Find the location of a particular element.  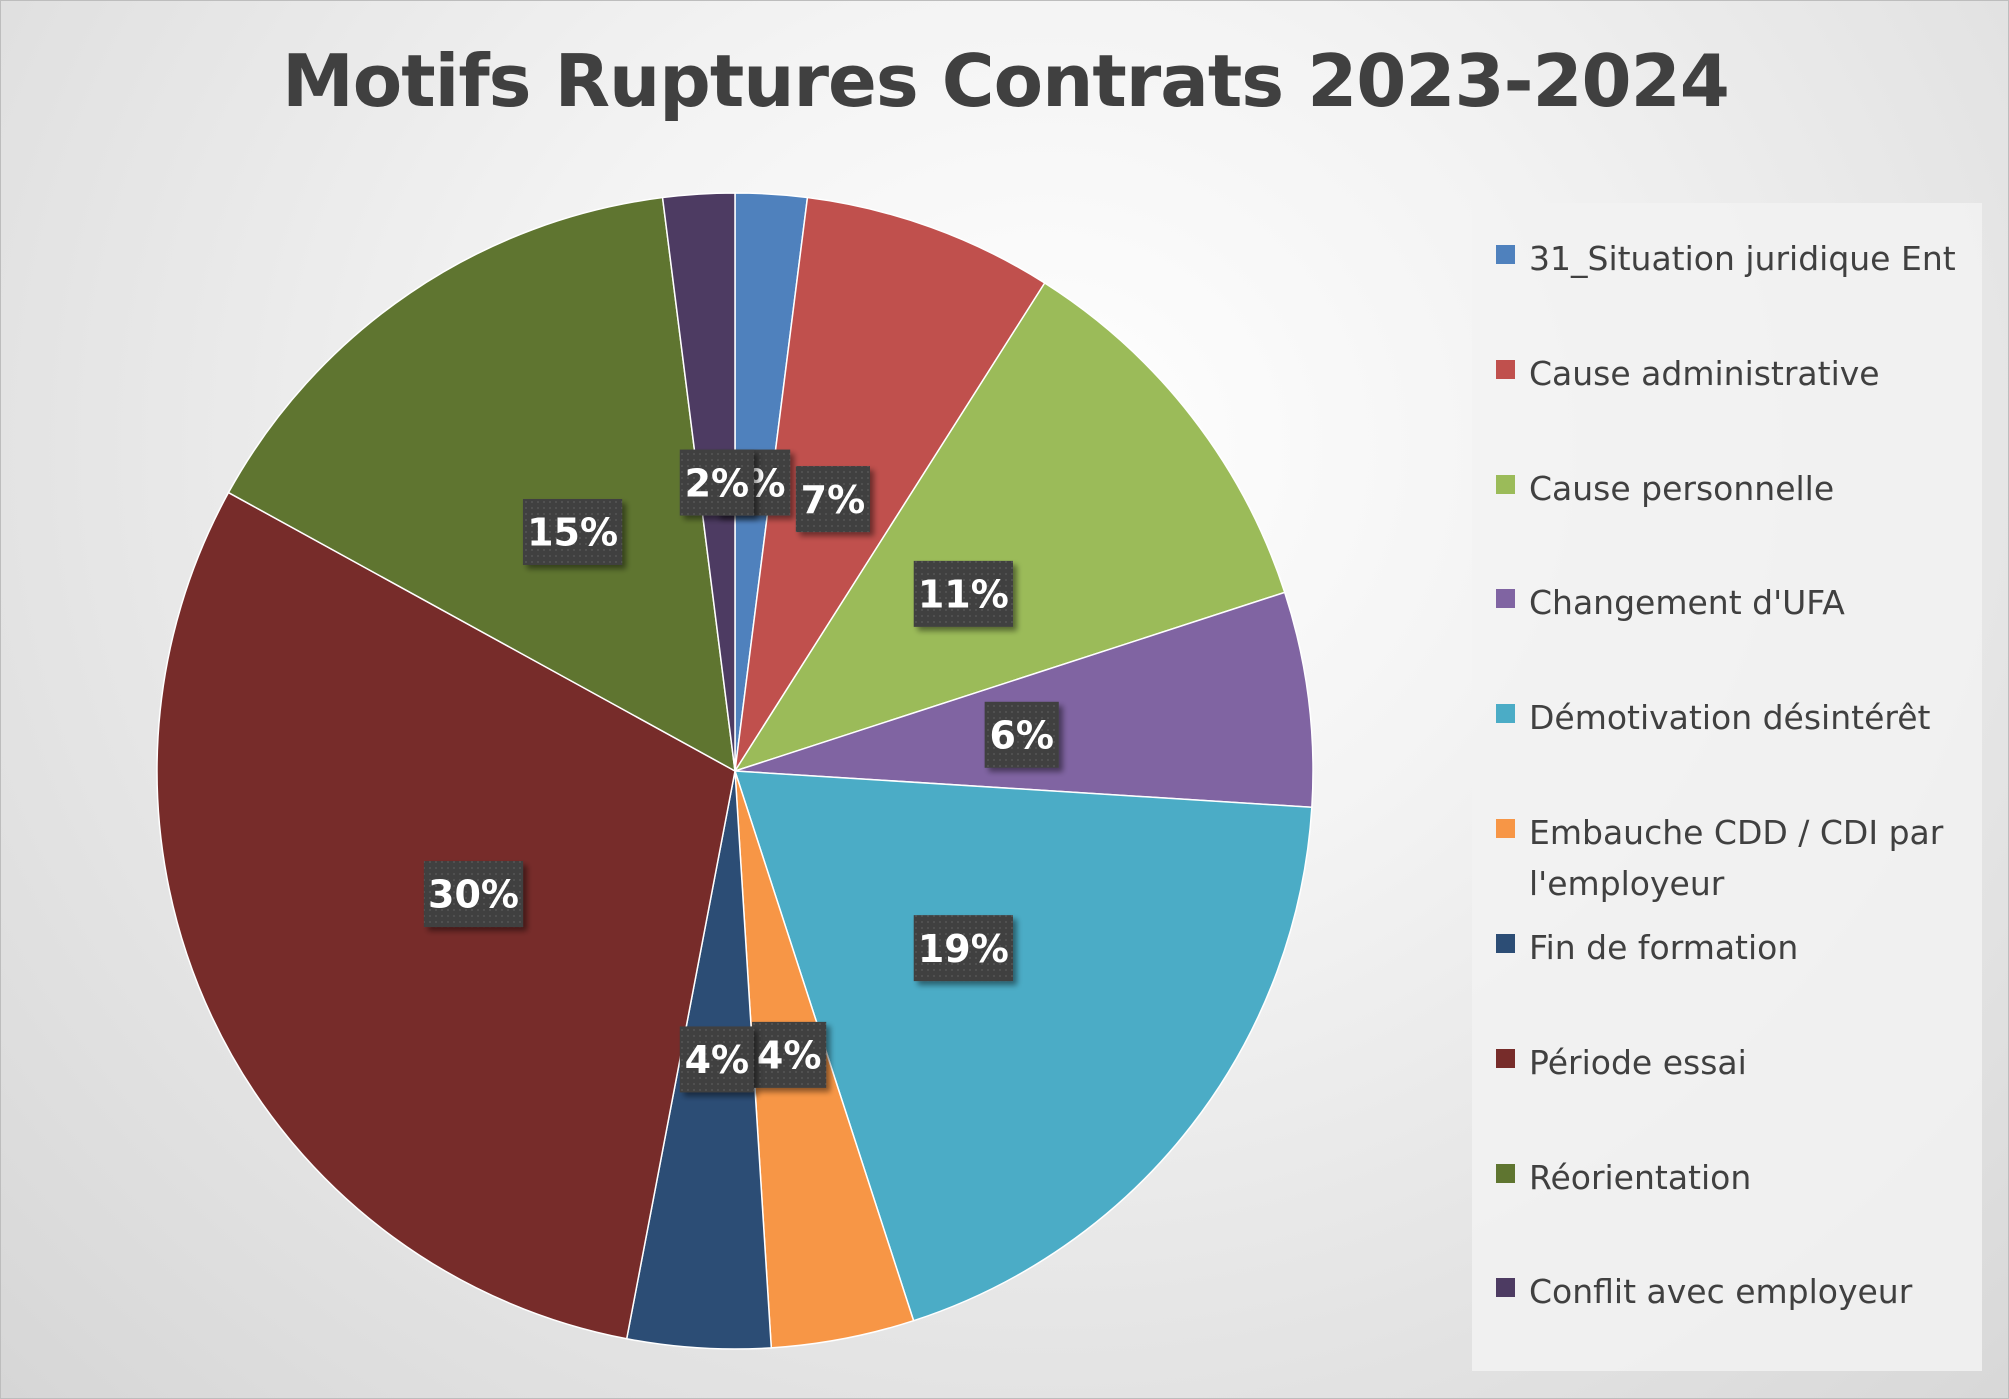

legend-label: Embauche CDD / CDI par l'employeur is located at coordinates (1736, 858).